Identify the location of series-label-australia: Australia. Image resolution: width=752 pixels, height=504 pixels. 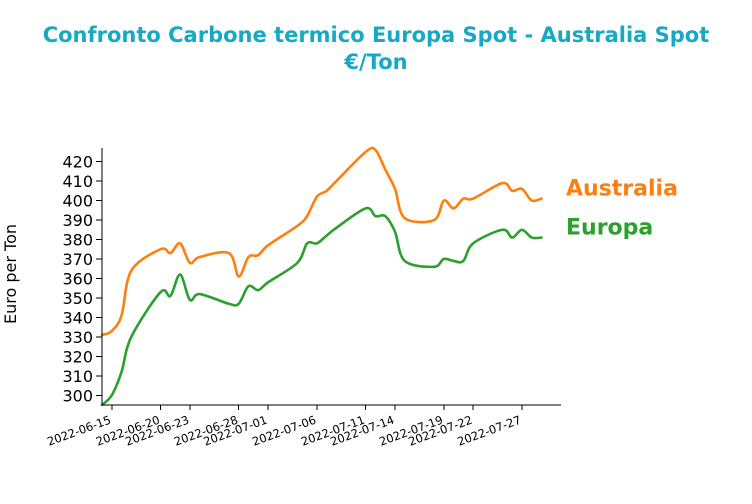
(622, 189).